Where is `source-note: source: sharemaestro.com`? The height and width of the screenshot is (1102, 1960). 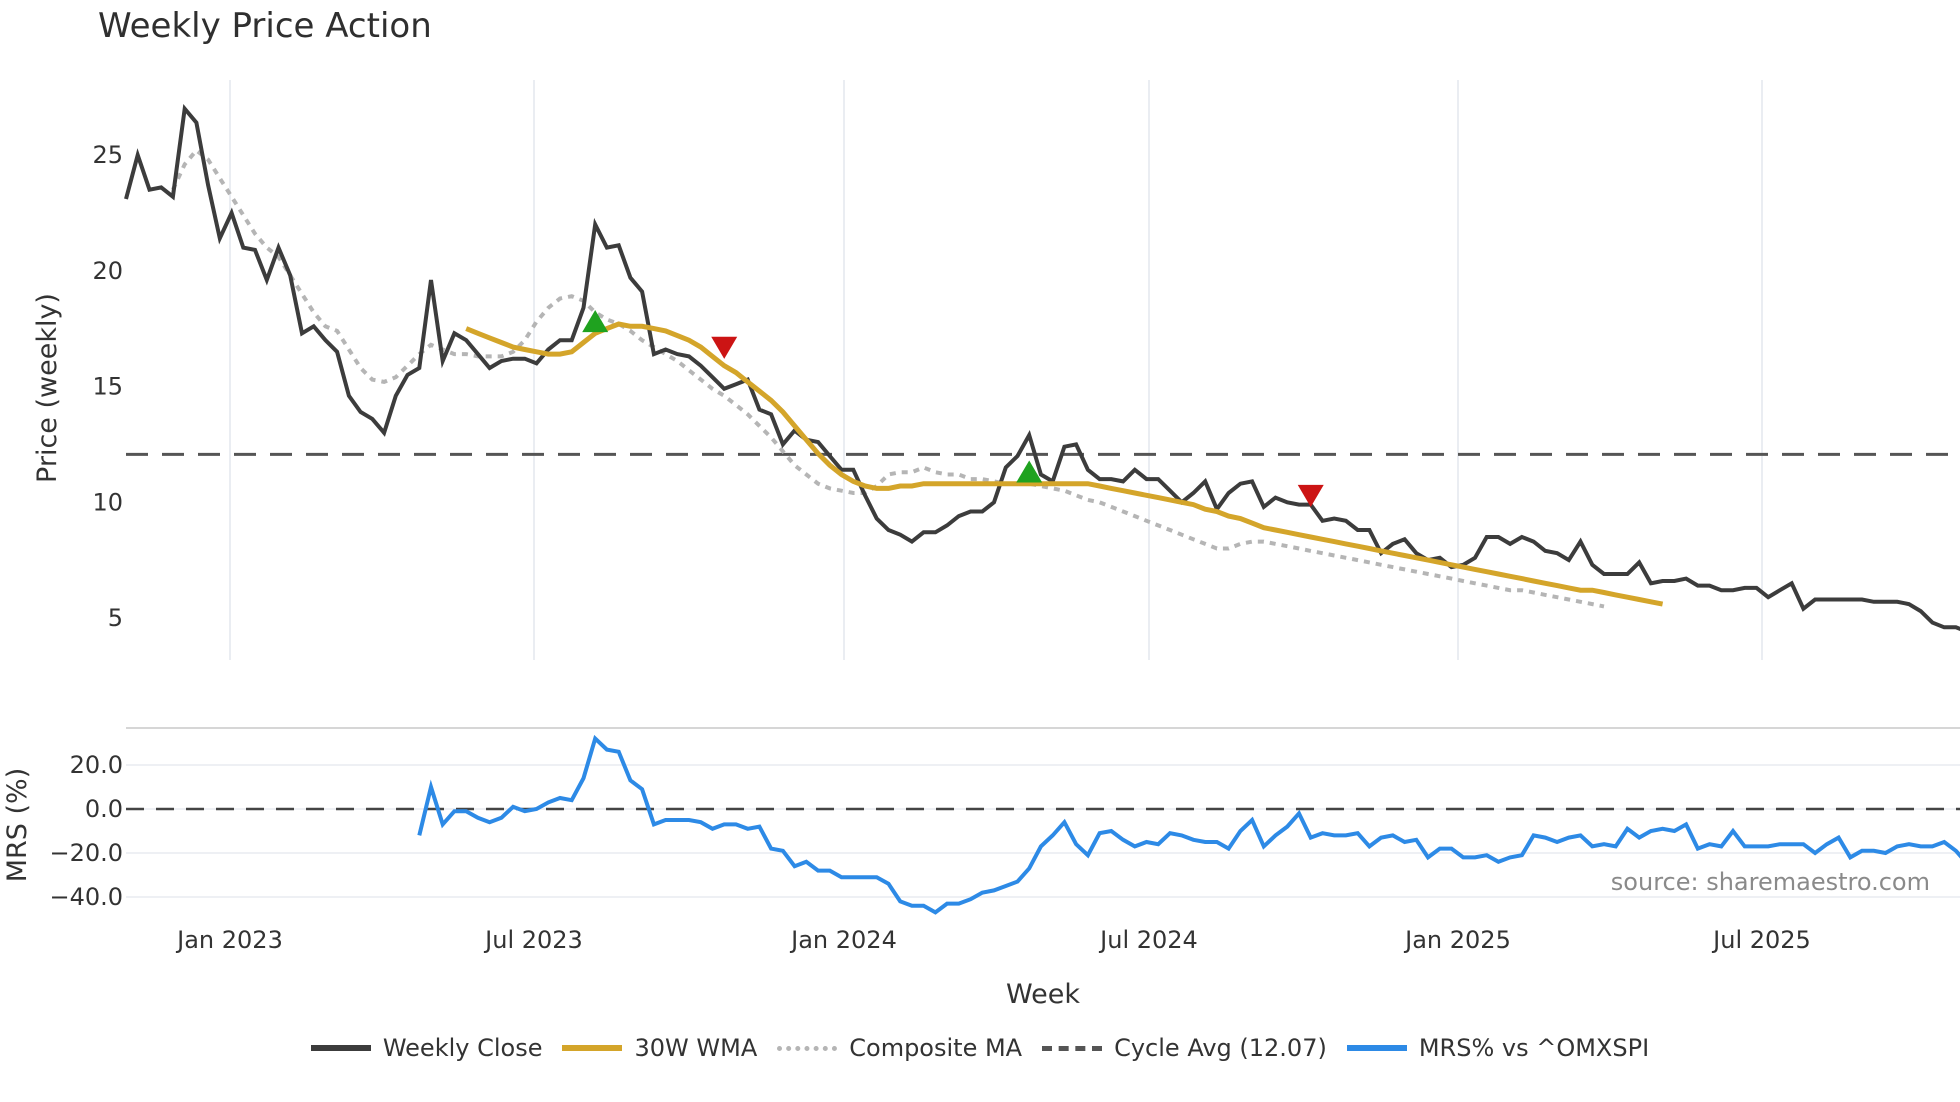
source-note: source: sharemaestro.com is located at coordinates (1770, 882).